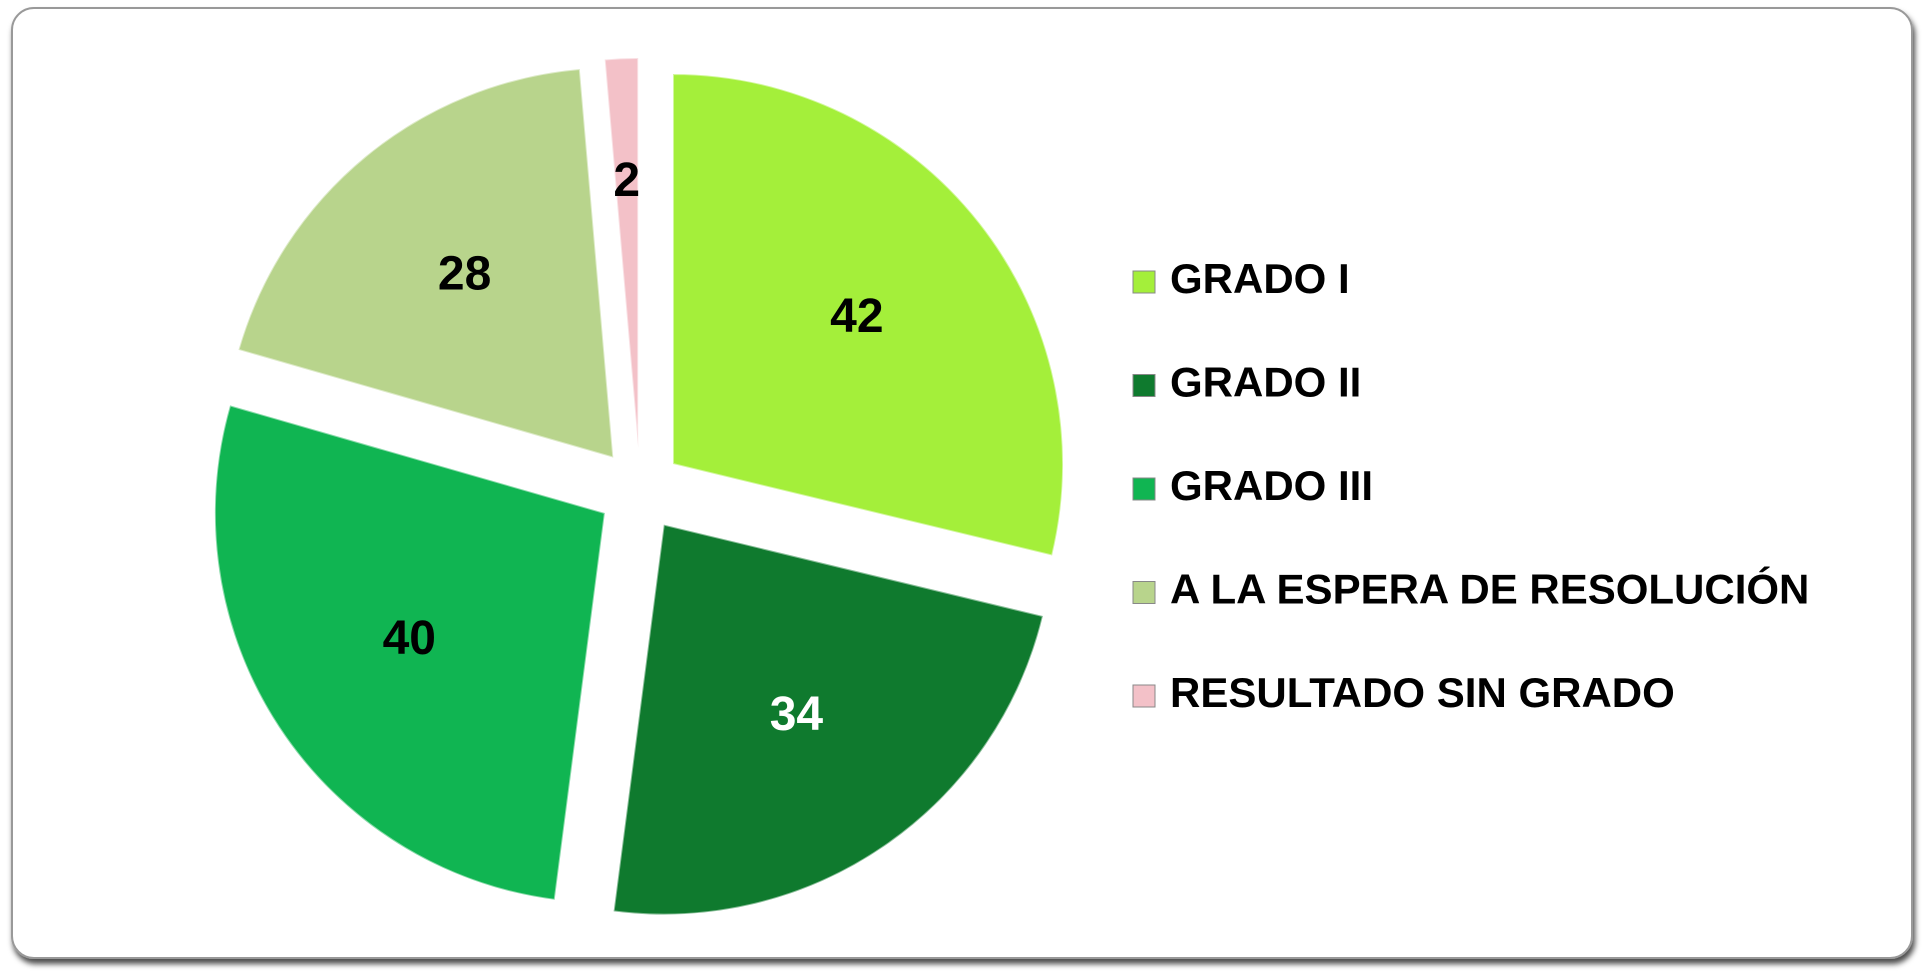 The height and width of the screenshot is (972, 1927). What do you see at coordinates (856, 316) in the screenshot?
I see `data-label: 42` at bounding box center [856, 316].